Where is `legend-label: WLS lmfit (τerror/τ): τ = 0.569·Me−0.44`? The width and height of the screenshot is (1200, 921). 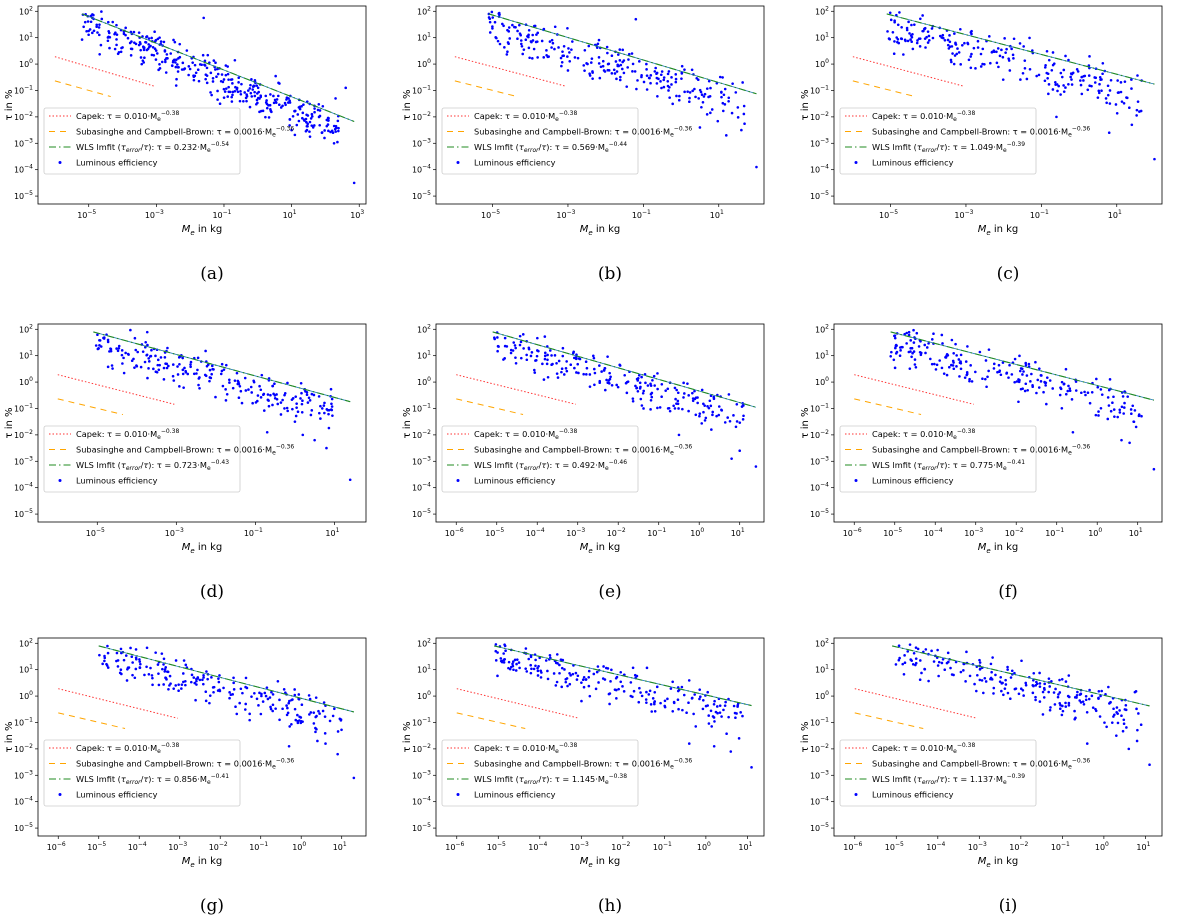
legend-label: WLS lmfit (τerror/τ): τ = 0.569·Me−0.44 is located at coordinates (550, 147).